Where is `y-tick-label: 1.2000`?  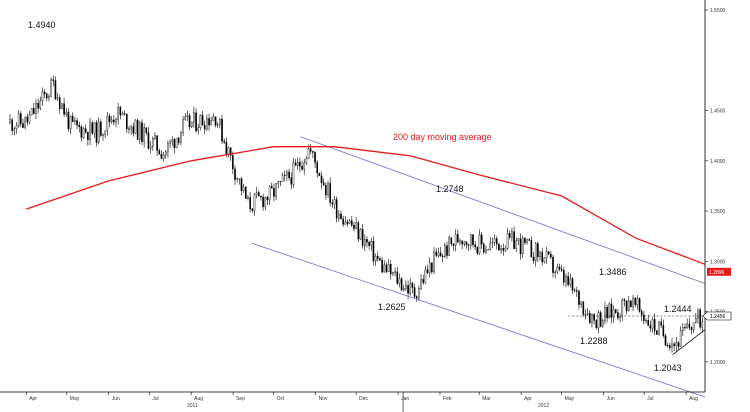
y-tick-label: 1.2000 is located at coordinates (718, 363).